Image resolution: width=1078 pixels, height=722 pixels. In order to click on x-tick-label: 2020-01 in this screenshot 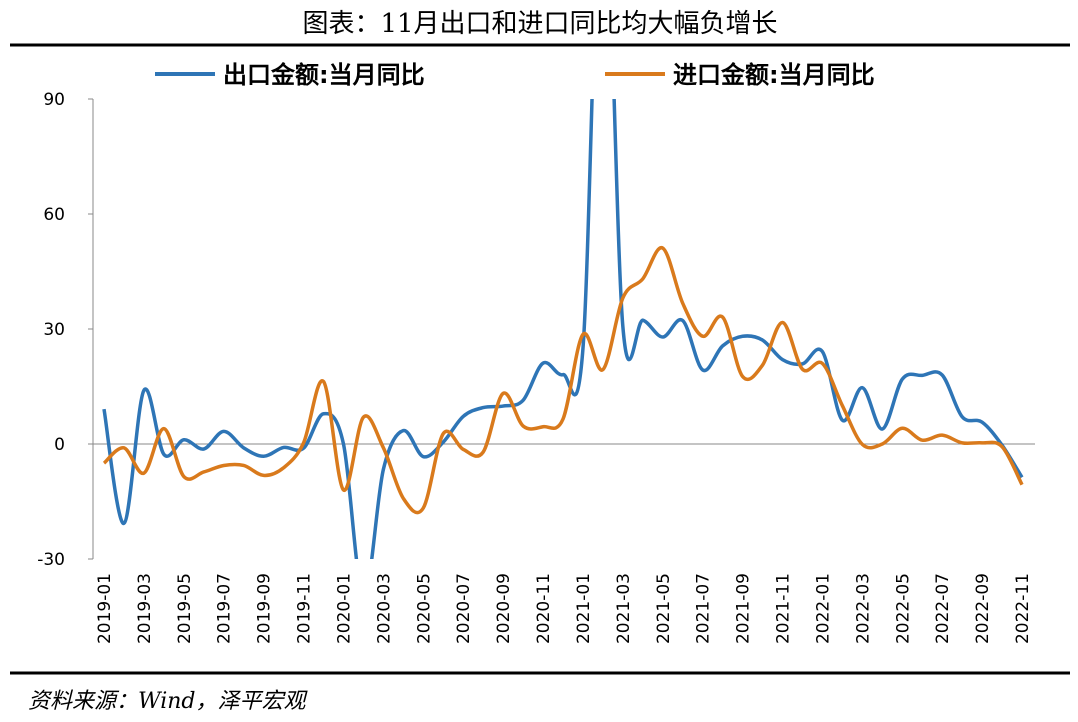, I will do `click(344, 608)`.